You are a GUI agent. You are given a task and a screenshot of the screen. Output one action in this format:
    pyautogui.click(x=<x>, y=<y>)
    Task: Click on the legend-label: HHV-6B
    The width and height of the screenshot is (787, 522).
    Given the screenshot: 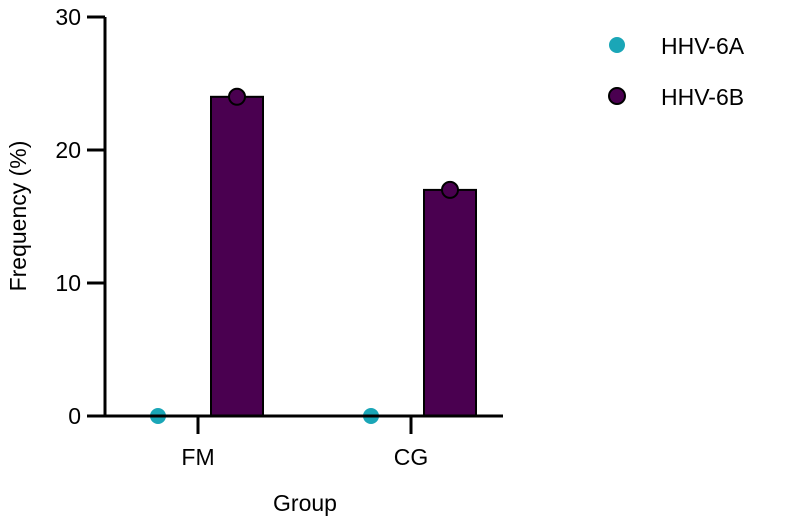 What is the action you would take?
    pyautogui.click(x=702, y=97)
    